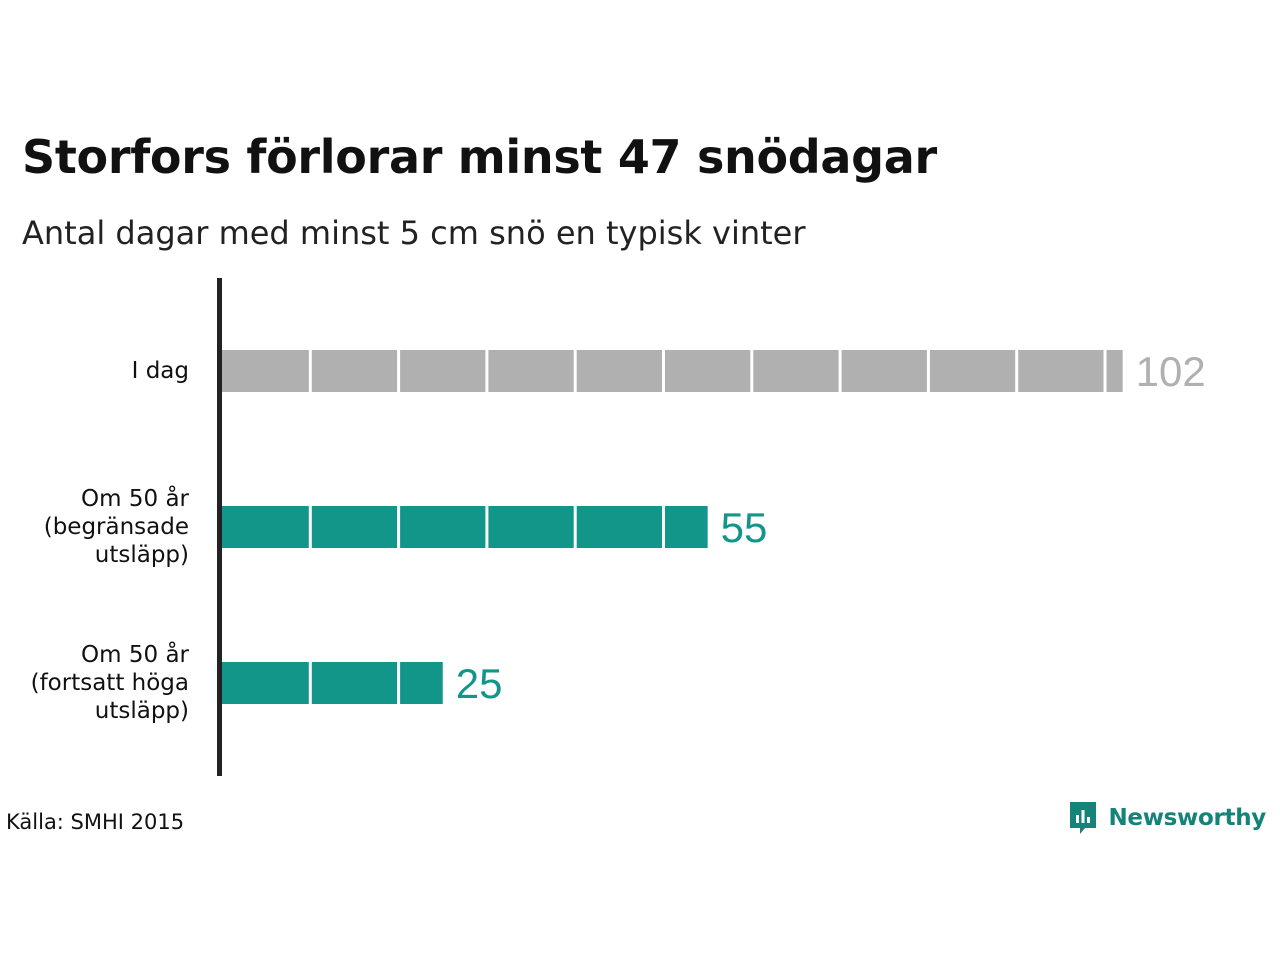  I want to click on category-label-1: I dag, so click(160, 371).